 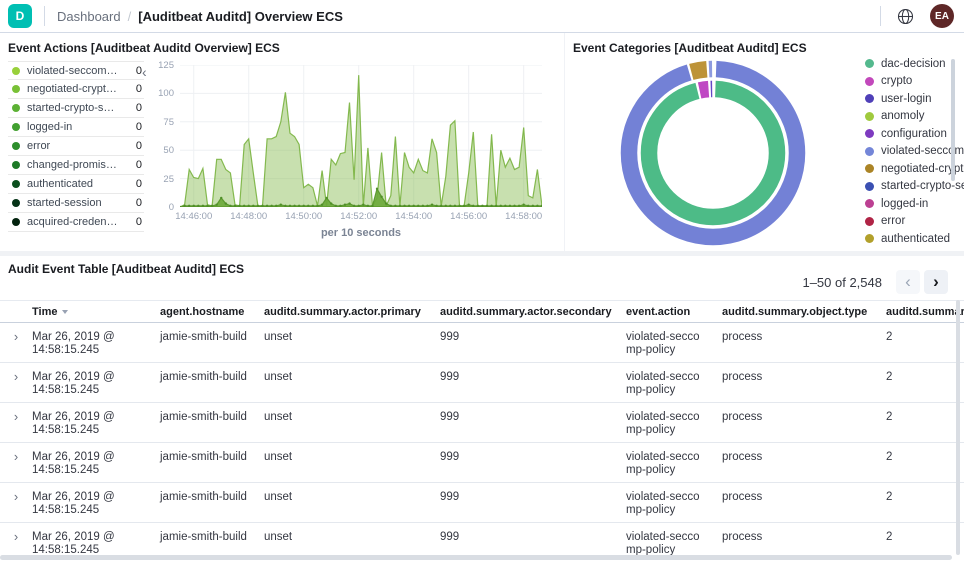 What do you see at coordinates (907, 222) in the screenshot?
I see `legend-item: error` at bounding box center [907, 222].